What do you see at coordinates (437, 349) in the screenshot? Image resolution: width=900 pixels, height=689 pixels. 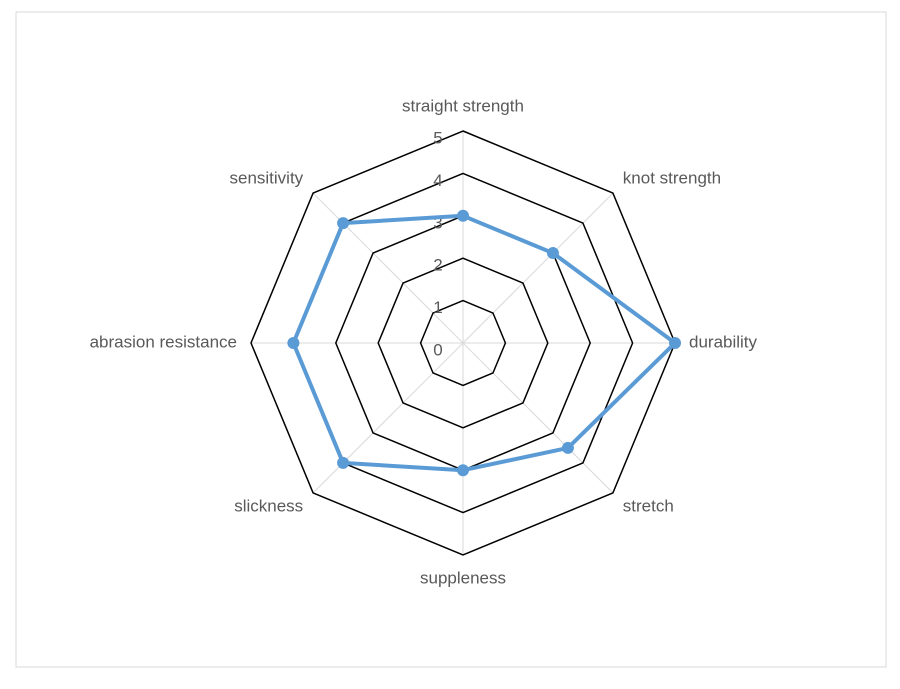 I see `r-tick-label: 0` at bounding box center [437, 349].